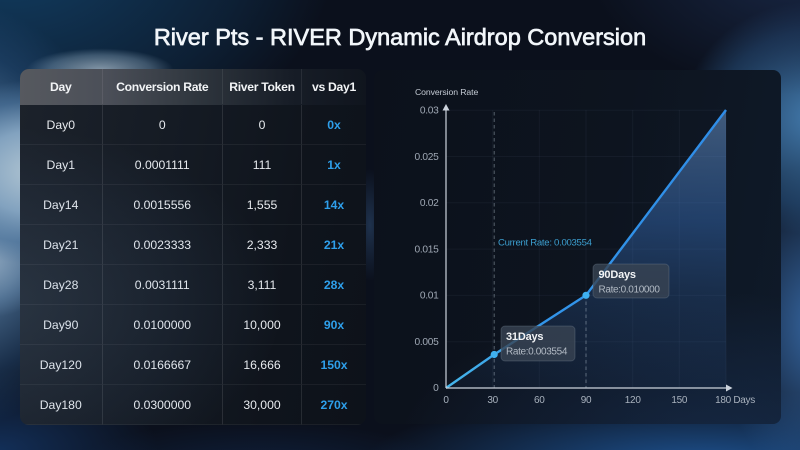  I want to click on svg-text: Conversion Rate, so click(446, 92).